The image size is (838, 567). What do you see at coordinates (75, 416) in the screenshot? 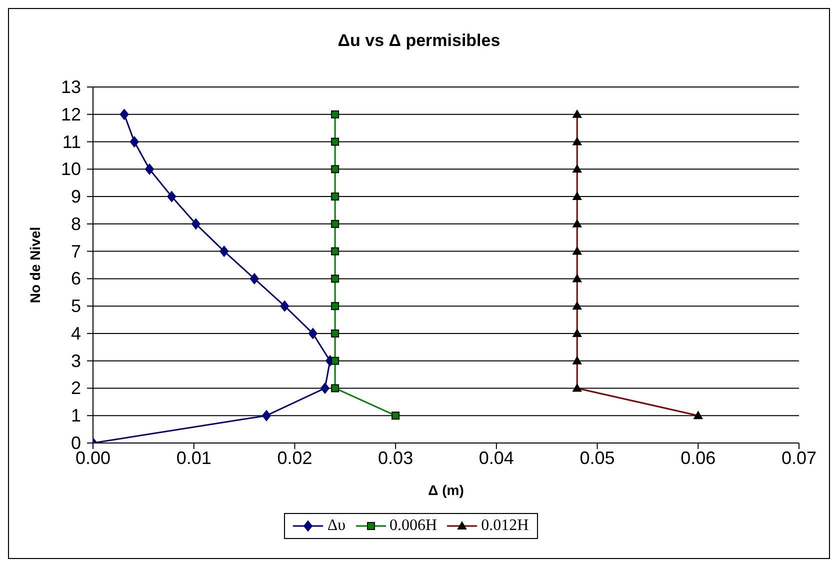
I see `y-tick-label: 1` at bounding box center [75, 416].